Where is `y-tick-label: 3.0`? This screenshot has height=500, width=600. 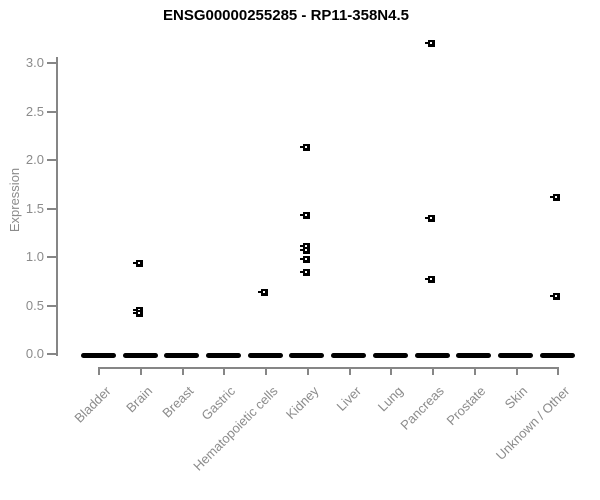 y-tick-label: 3.0 is located at coordinates (34, 62).